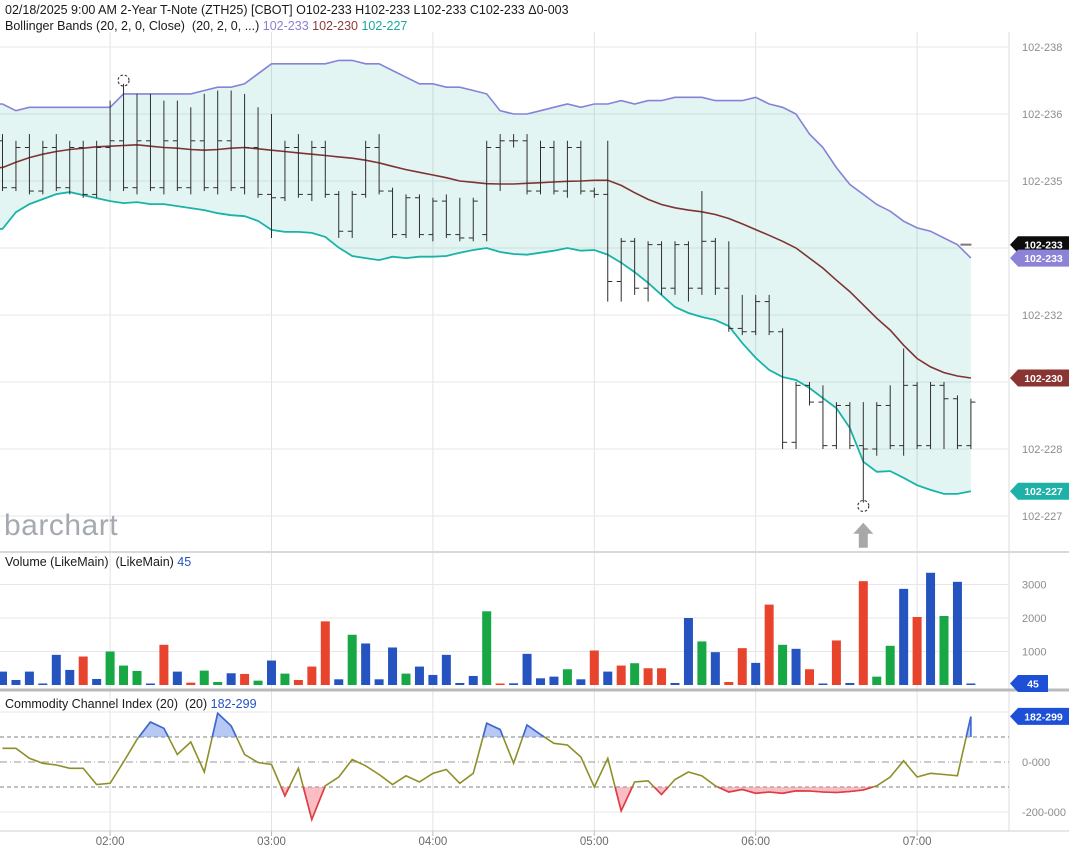 The image size is (1069, 857). I want to click on axis-badge-label: 102-230, so click(1043, 379).